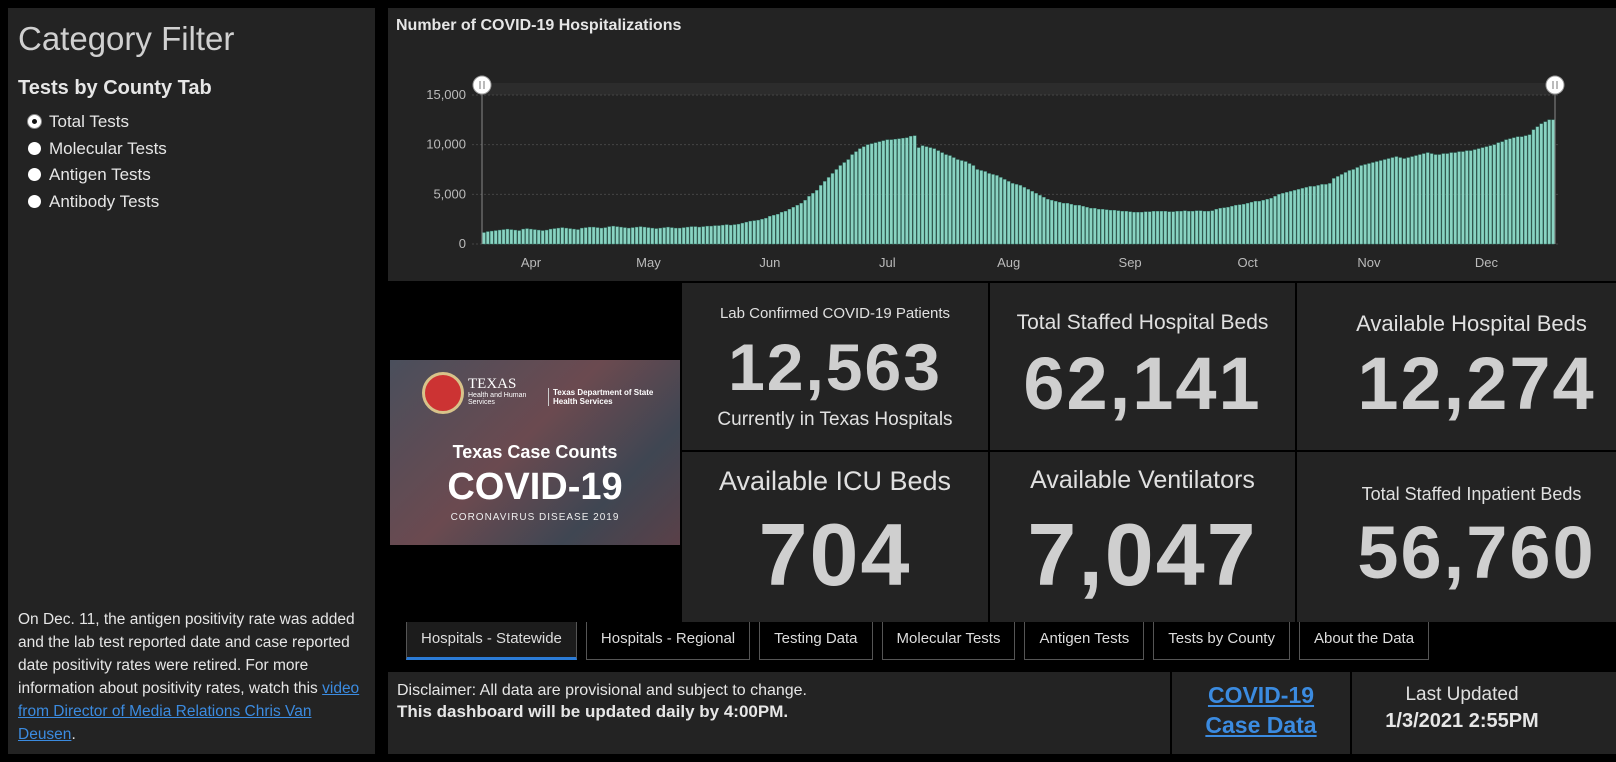  I want to click on logo-subtitle: CORONAVIRUS DISEASE 2019, so click(535, 517).